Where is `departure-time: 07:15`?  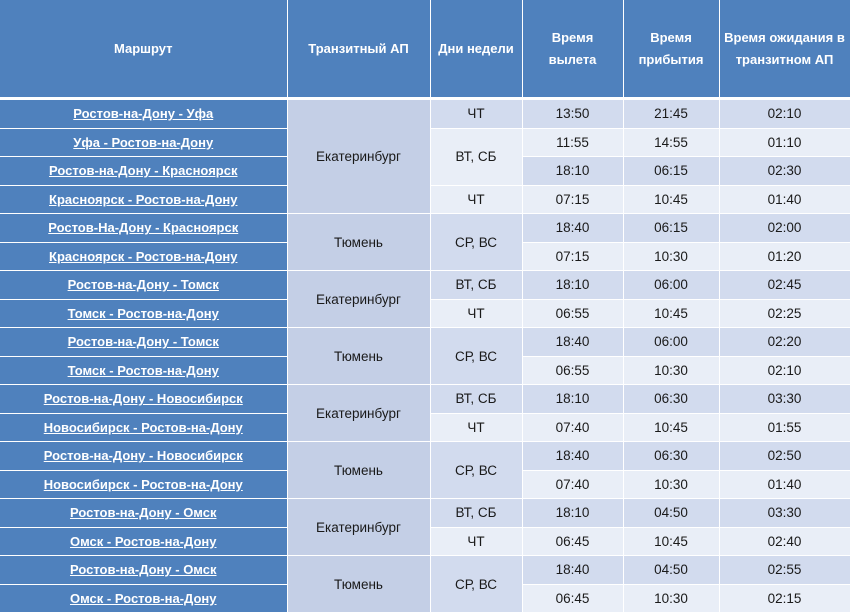 departure-time: 07:15 is located at coordinates (573, 199).